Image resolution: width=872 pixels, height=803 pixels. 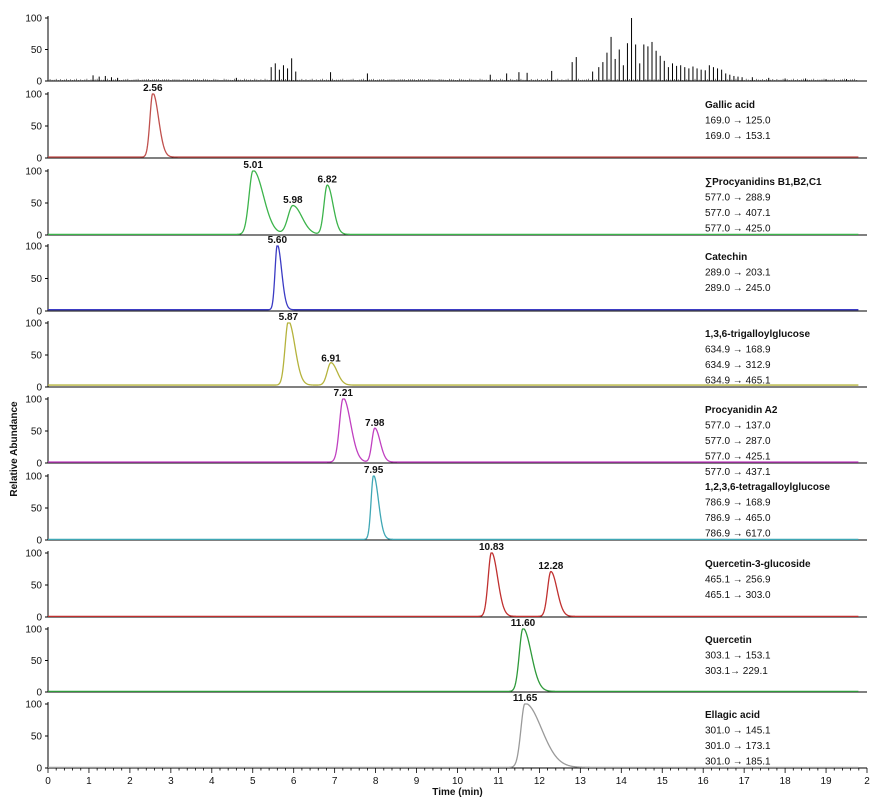 What do you see at coordinates (728, 640) in the screenshot?
I see `compound-name: Quercetin` at bounding box center [728, 640].